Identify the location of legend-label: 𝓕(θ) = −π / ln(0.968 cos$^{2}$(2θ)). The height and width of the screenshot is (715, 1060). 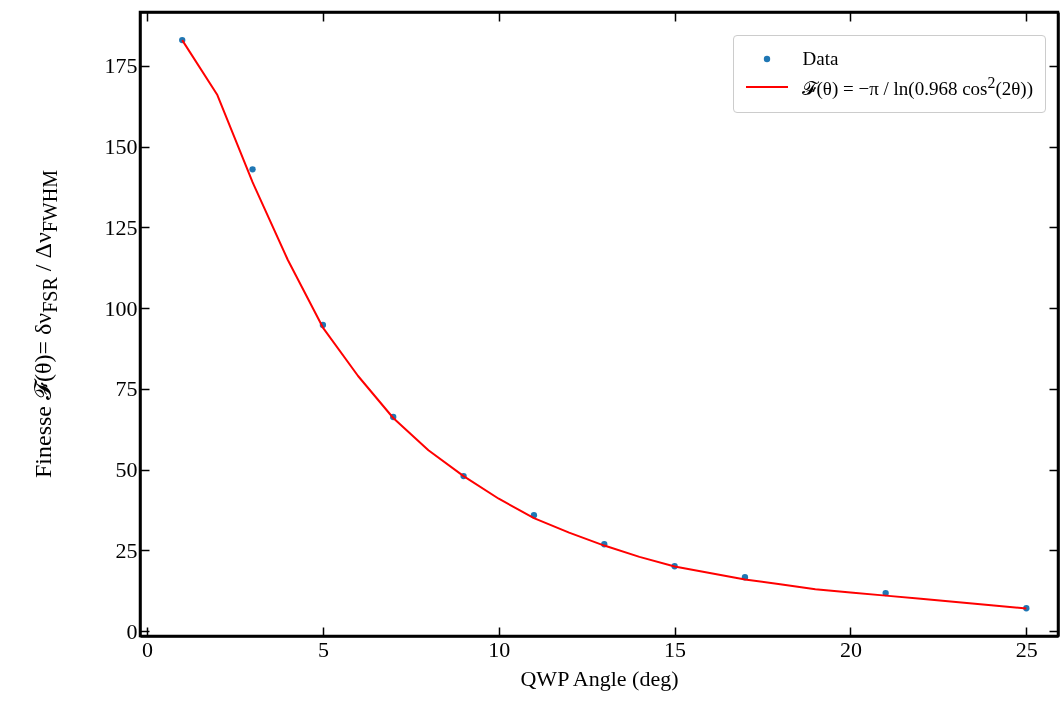
(917, 87).